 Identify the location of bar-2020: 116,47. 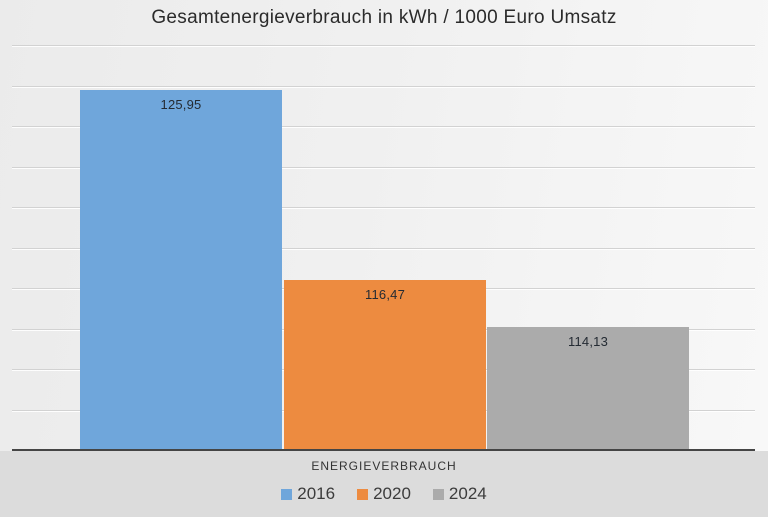
(385, 365).